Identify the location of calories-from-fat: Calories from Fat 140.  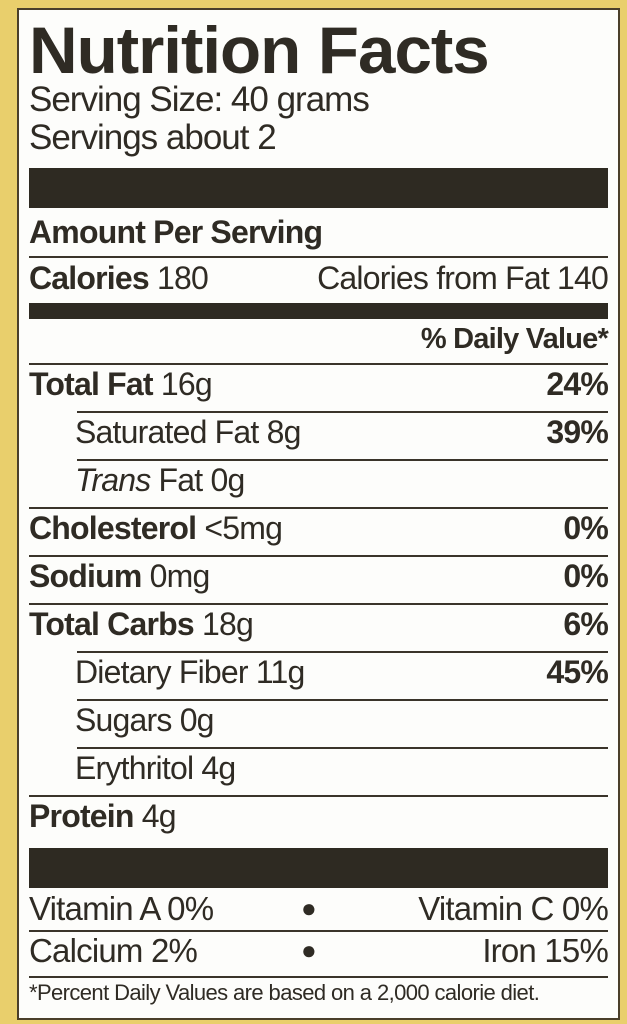
(463, 278).